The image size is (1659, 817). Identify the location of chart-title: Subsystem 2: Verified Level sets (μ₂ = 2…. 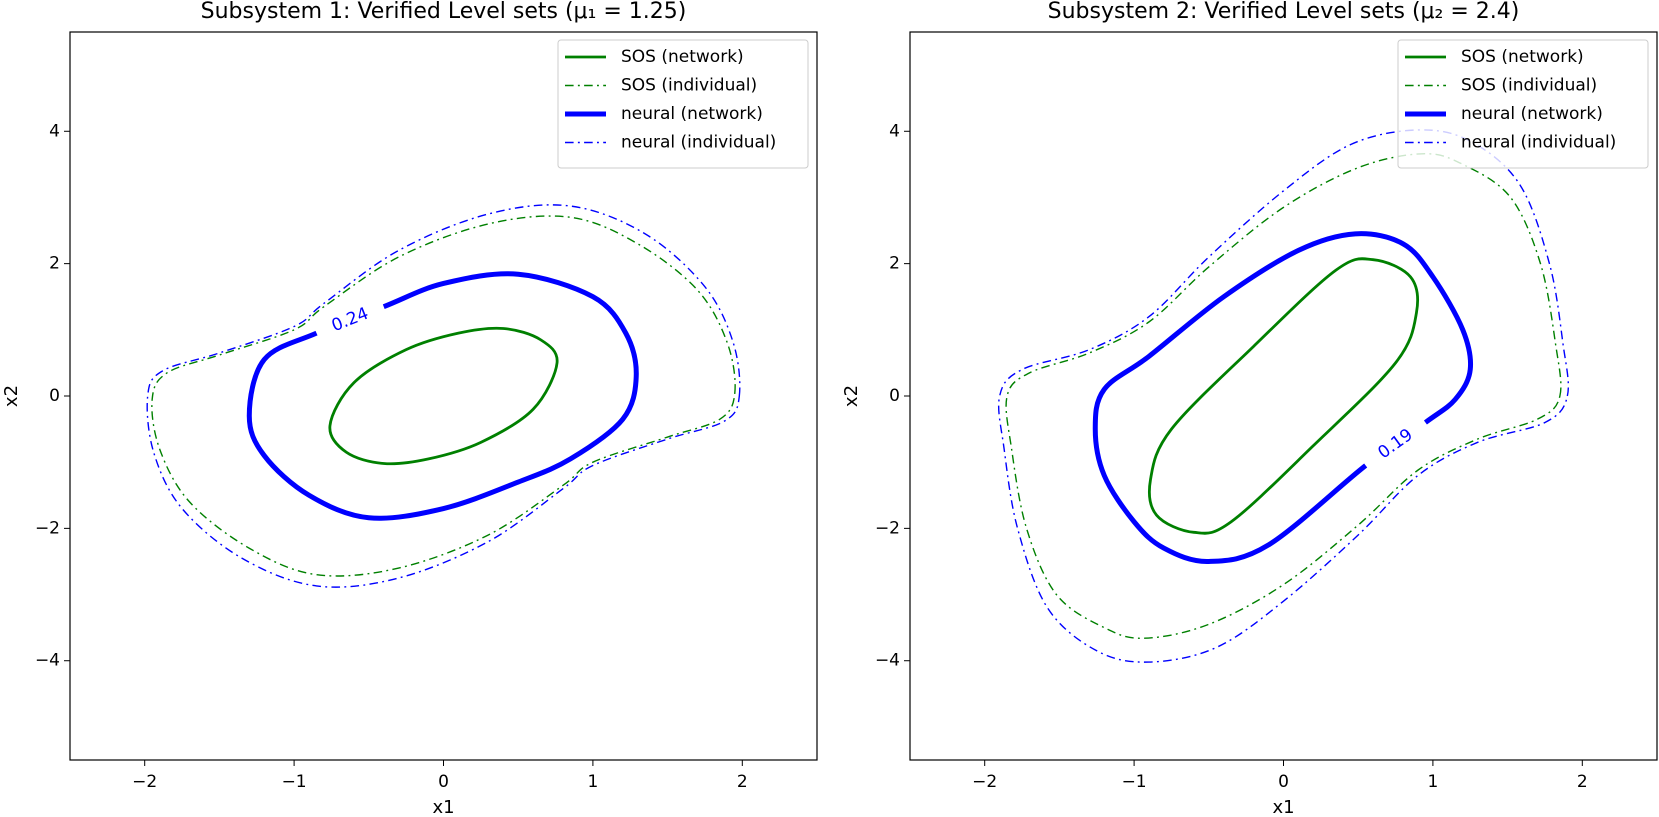
(1284, 12).